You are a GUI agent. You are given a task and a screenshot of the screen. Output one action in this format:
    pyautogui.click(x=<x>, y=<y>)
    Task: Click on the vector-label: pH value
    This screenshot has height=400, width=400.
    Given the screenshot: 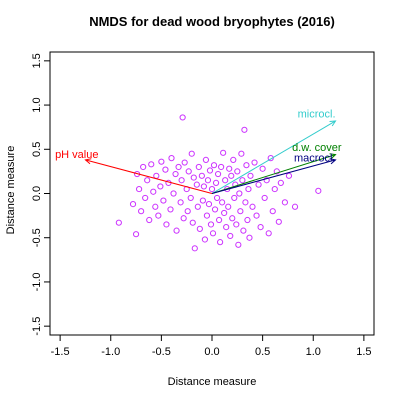 What is the action you would take?
    pyautogui.click(x=76, y=155)
    